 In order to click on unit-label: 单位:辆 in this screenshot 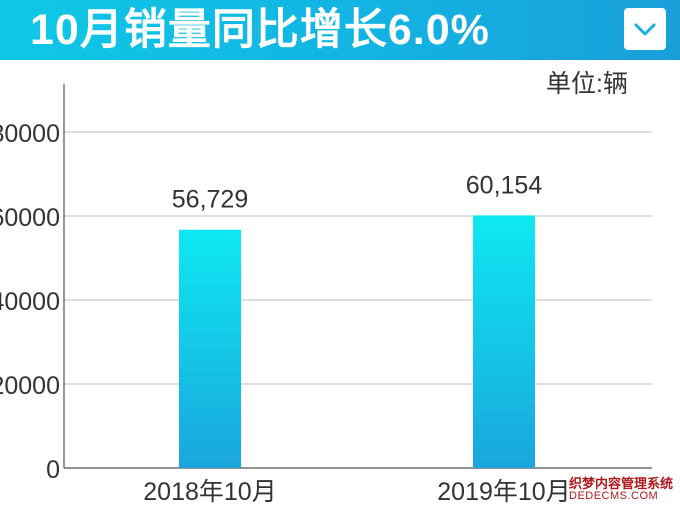, I will do `click(587, 84)`.